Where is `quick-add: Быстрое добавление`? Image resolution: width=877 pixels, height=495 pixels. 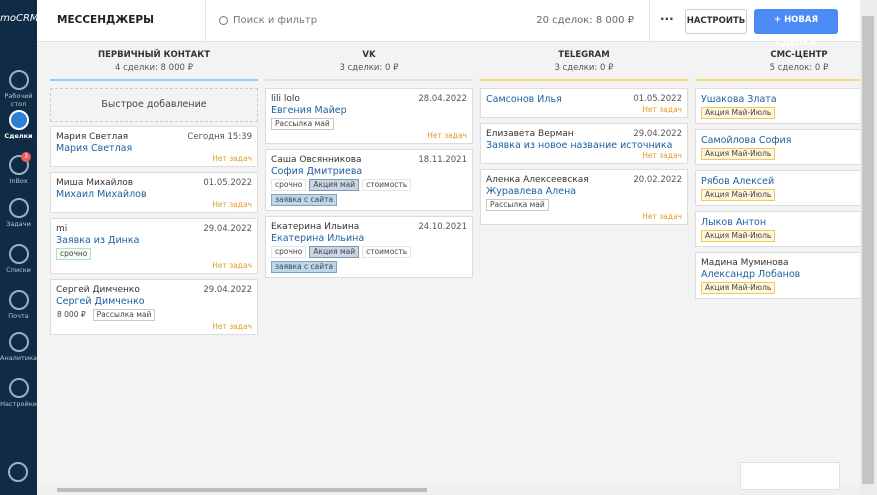
quick-add: Быстрое добавление is located at coordinates (154, 105).